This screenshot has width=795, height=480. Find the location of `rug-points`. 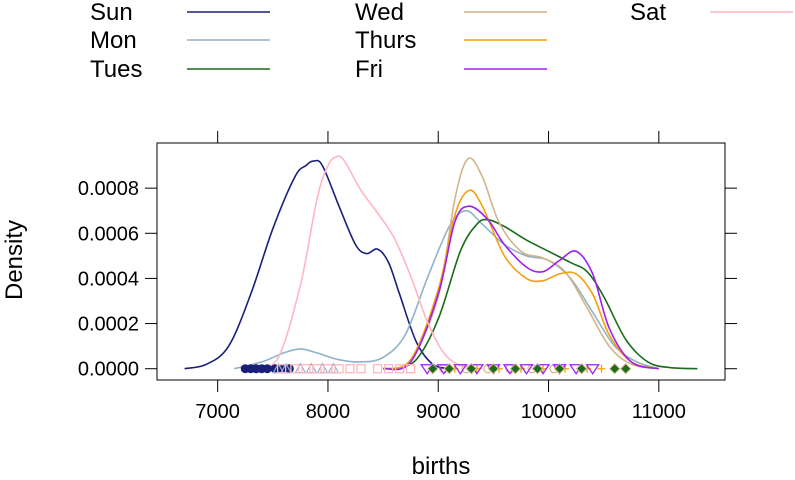

rug-points is located at coordinates (436, 368).